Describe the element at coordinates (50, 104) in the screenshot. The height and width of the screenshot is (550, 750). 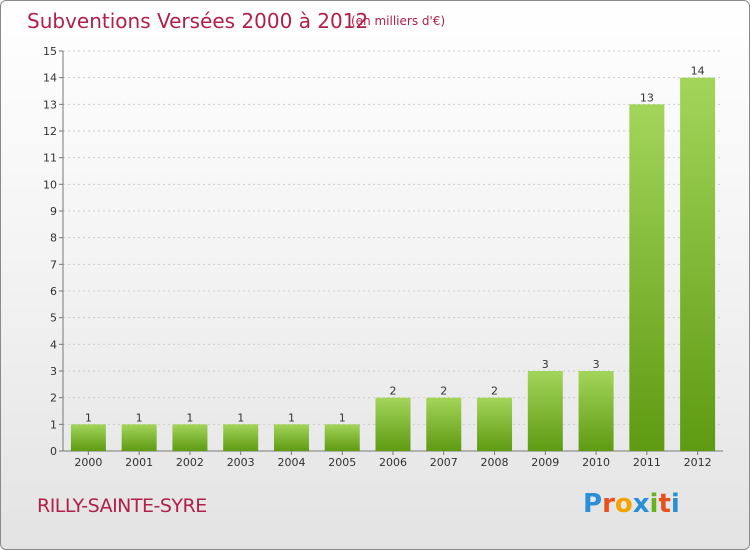
I see `y-tick-label: 13` at that location.